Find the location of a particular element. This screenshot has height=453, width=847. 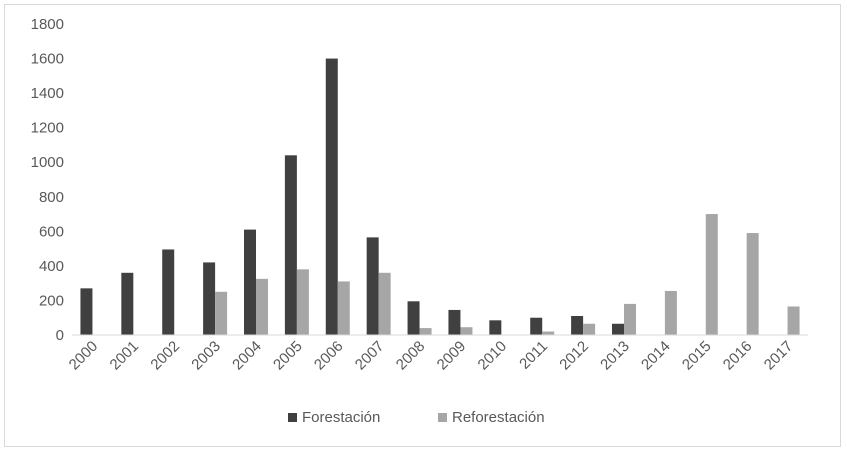

legend: Forestación Reforestación is located at coordinates (416, 417).